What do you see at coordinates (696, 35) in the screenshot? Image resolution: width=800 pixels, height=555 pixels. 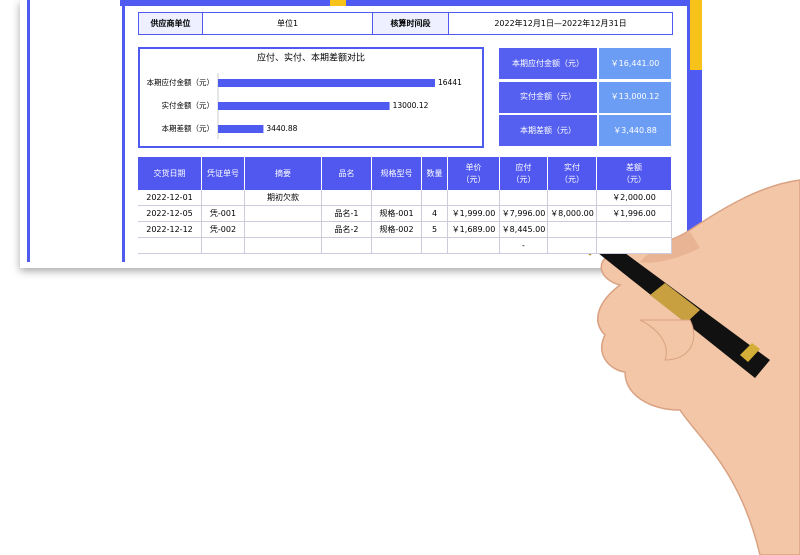 I see `side-accent` at bounding box center [696, 35].